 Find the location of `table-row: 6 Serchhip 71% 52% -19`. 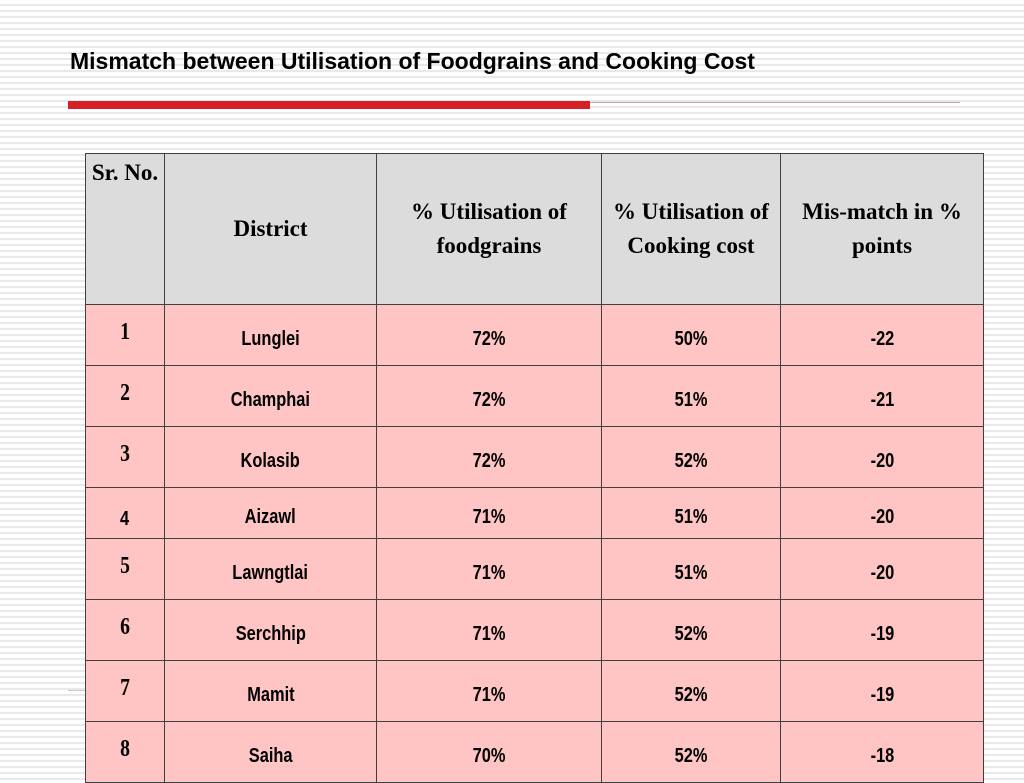

table-row: 6 Serchhip 71% 52% -19 is located at coordinates (534, 630).